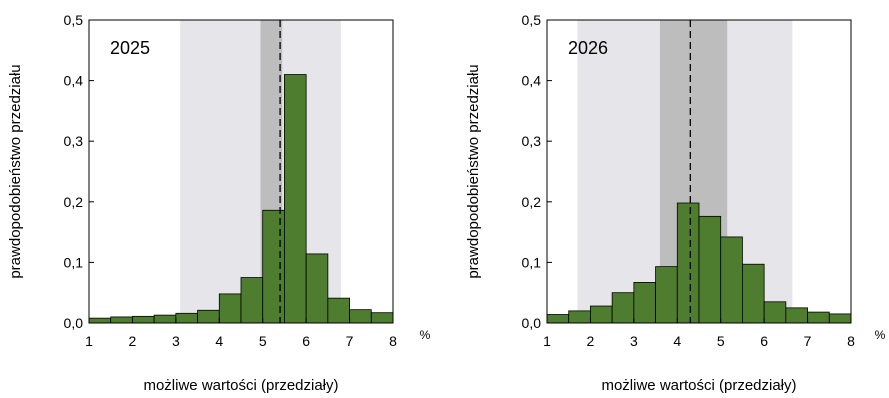  Describe the element at coordinates (130, 48) in the screenshot. I see `year-label: 2025` at that location.